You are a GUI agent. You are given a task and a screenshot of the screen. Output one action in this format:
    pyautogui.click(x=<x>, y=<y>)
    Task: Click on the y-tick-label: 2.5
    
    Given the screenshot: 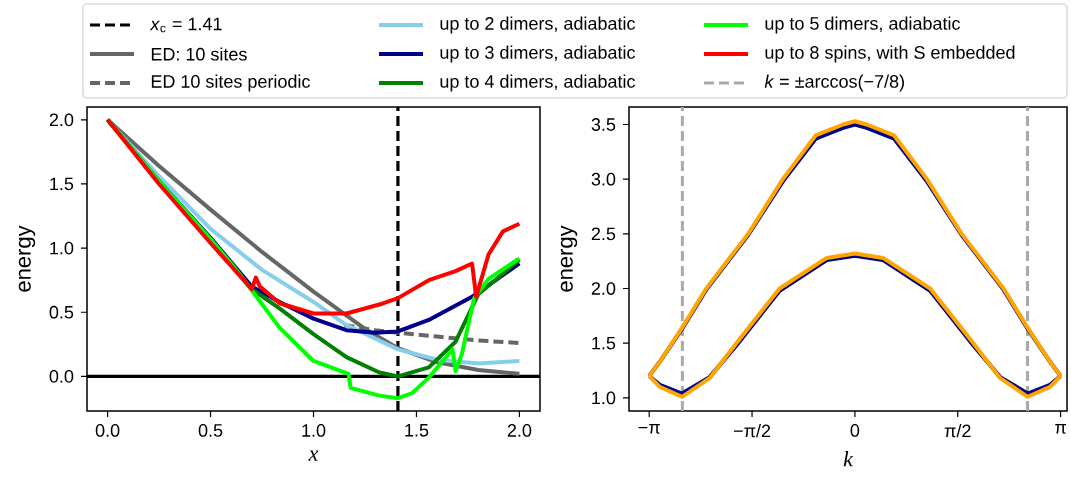 What is the action you would take?
    pyautogui.click(x=603, y=234)
    